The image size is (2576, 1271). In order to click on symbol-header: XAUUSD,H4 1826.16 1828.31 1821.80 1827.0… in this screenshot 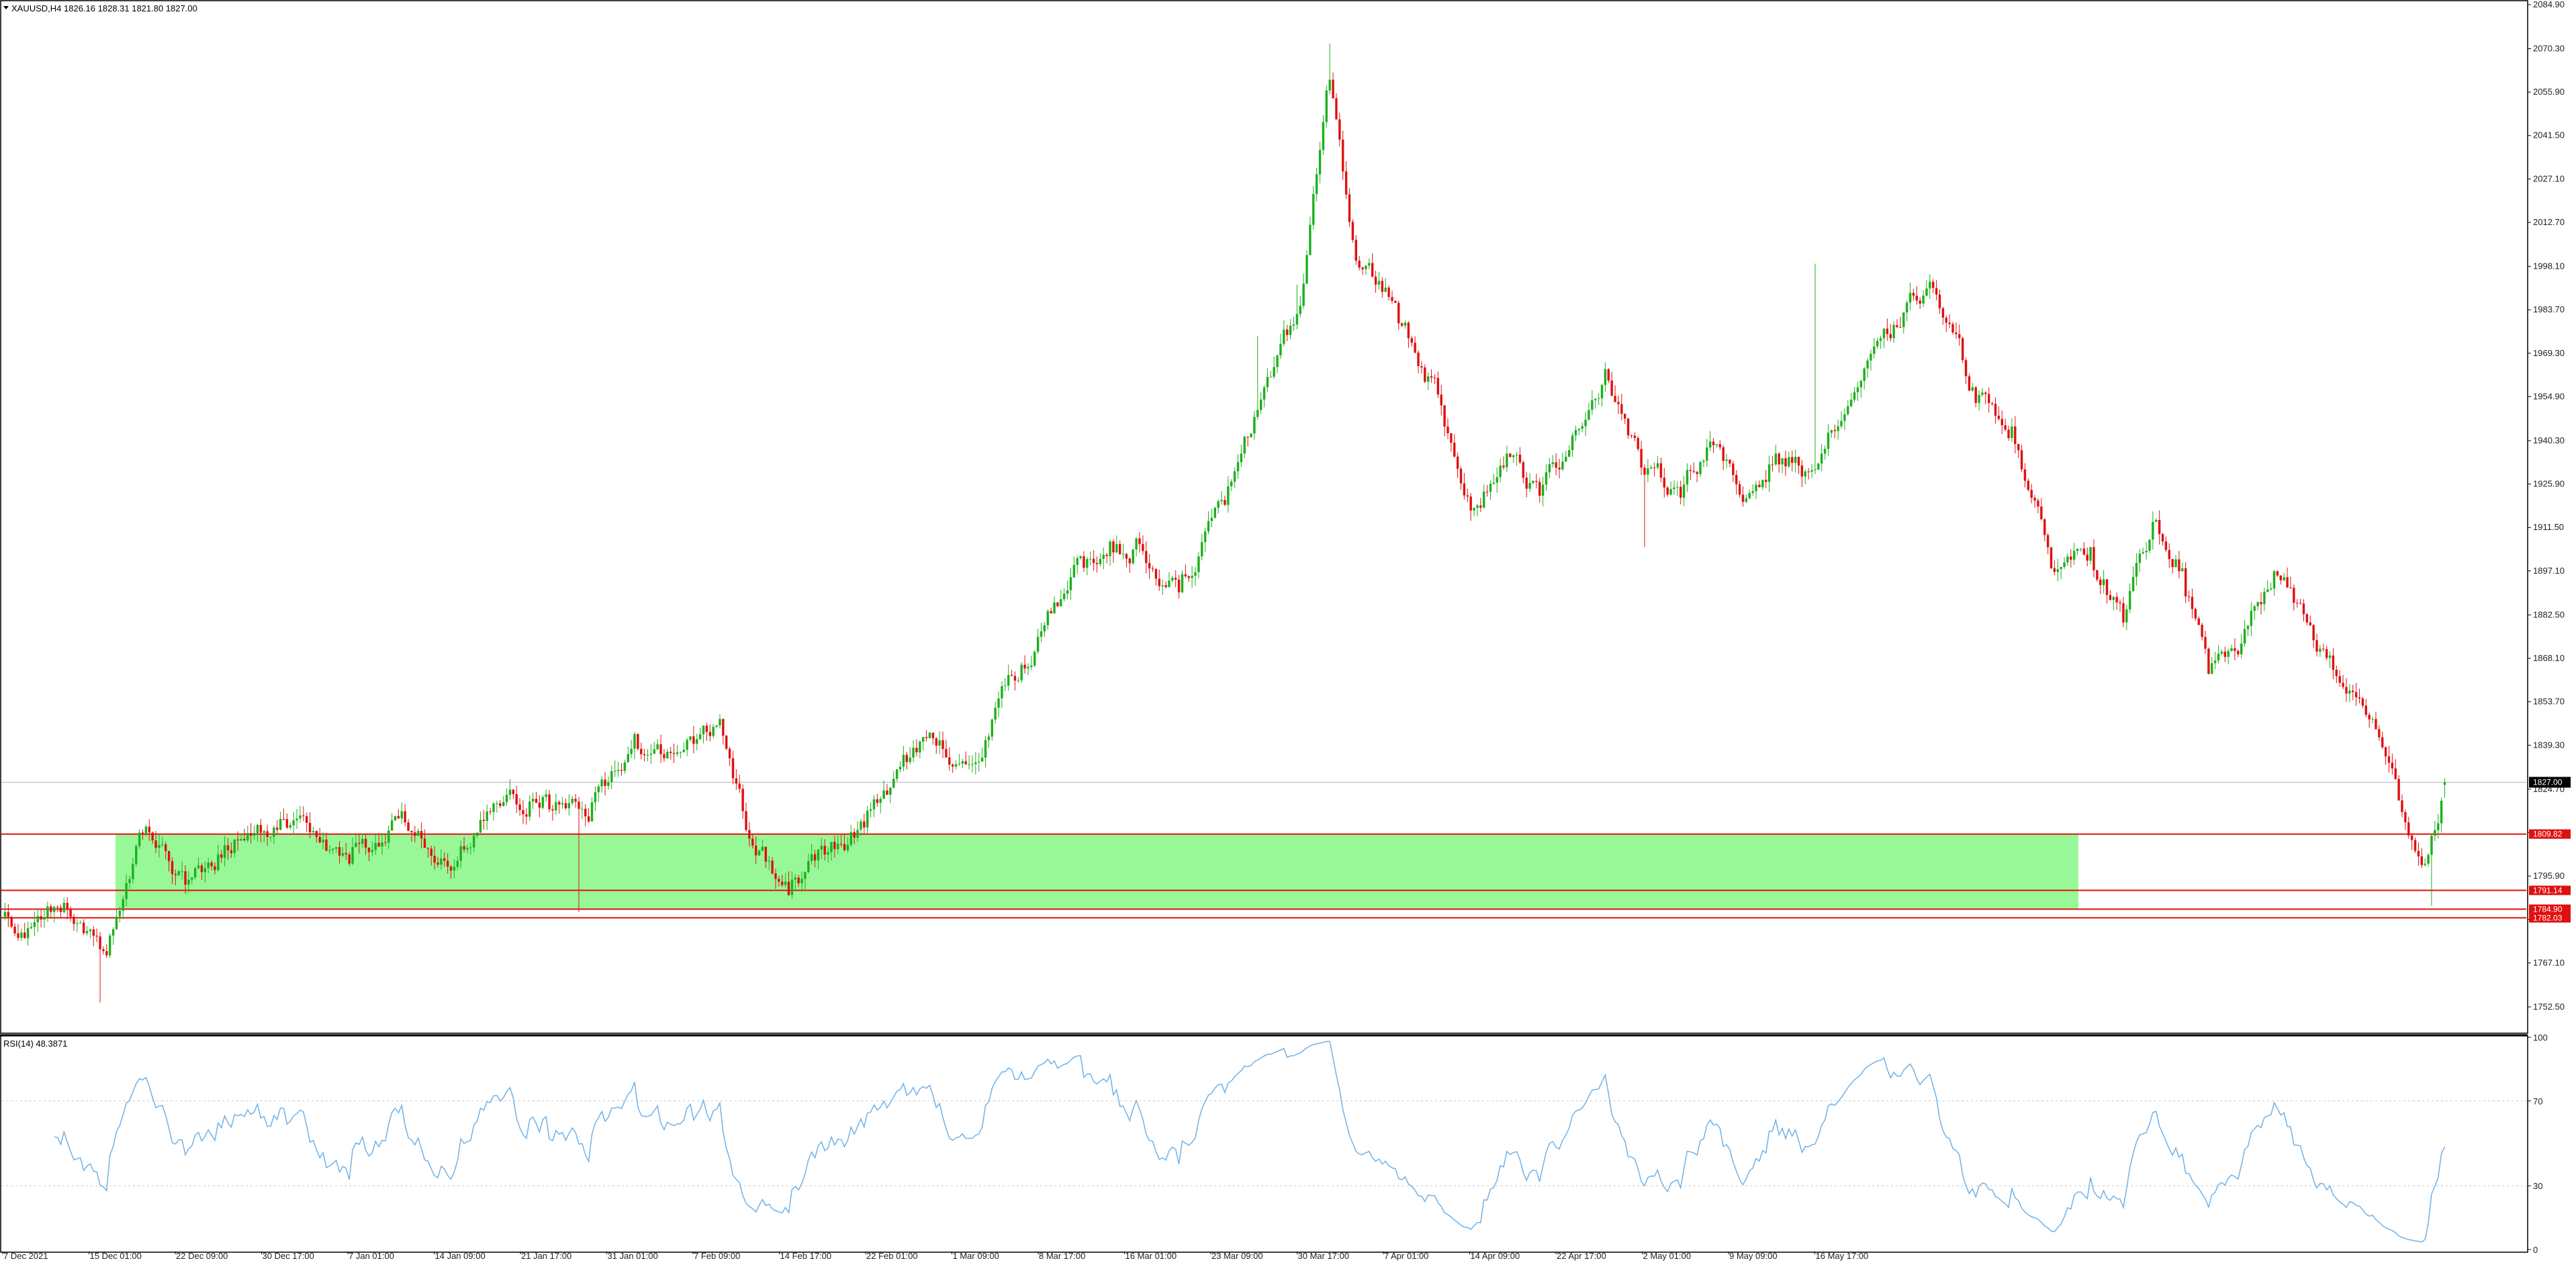, I will do `click(100, 8)`.